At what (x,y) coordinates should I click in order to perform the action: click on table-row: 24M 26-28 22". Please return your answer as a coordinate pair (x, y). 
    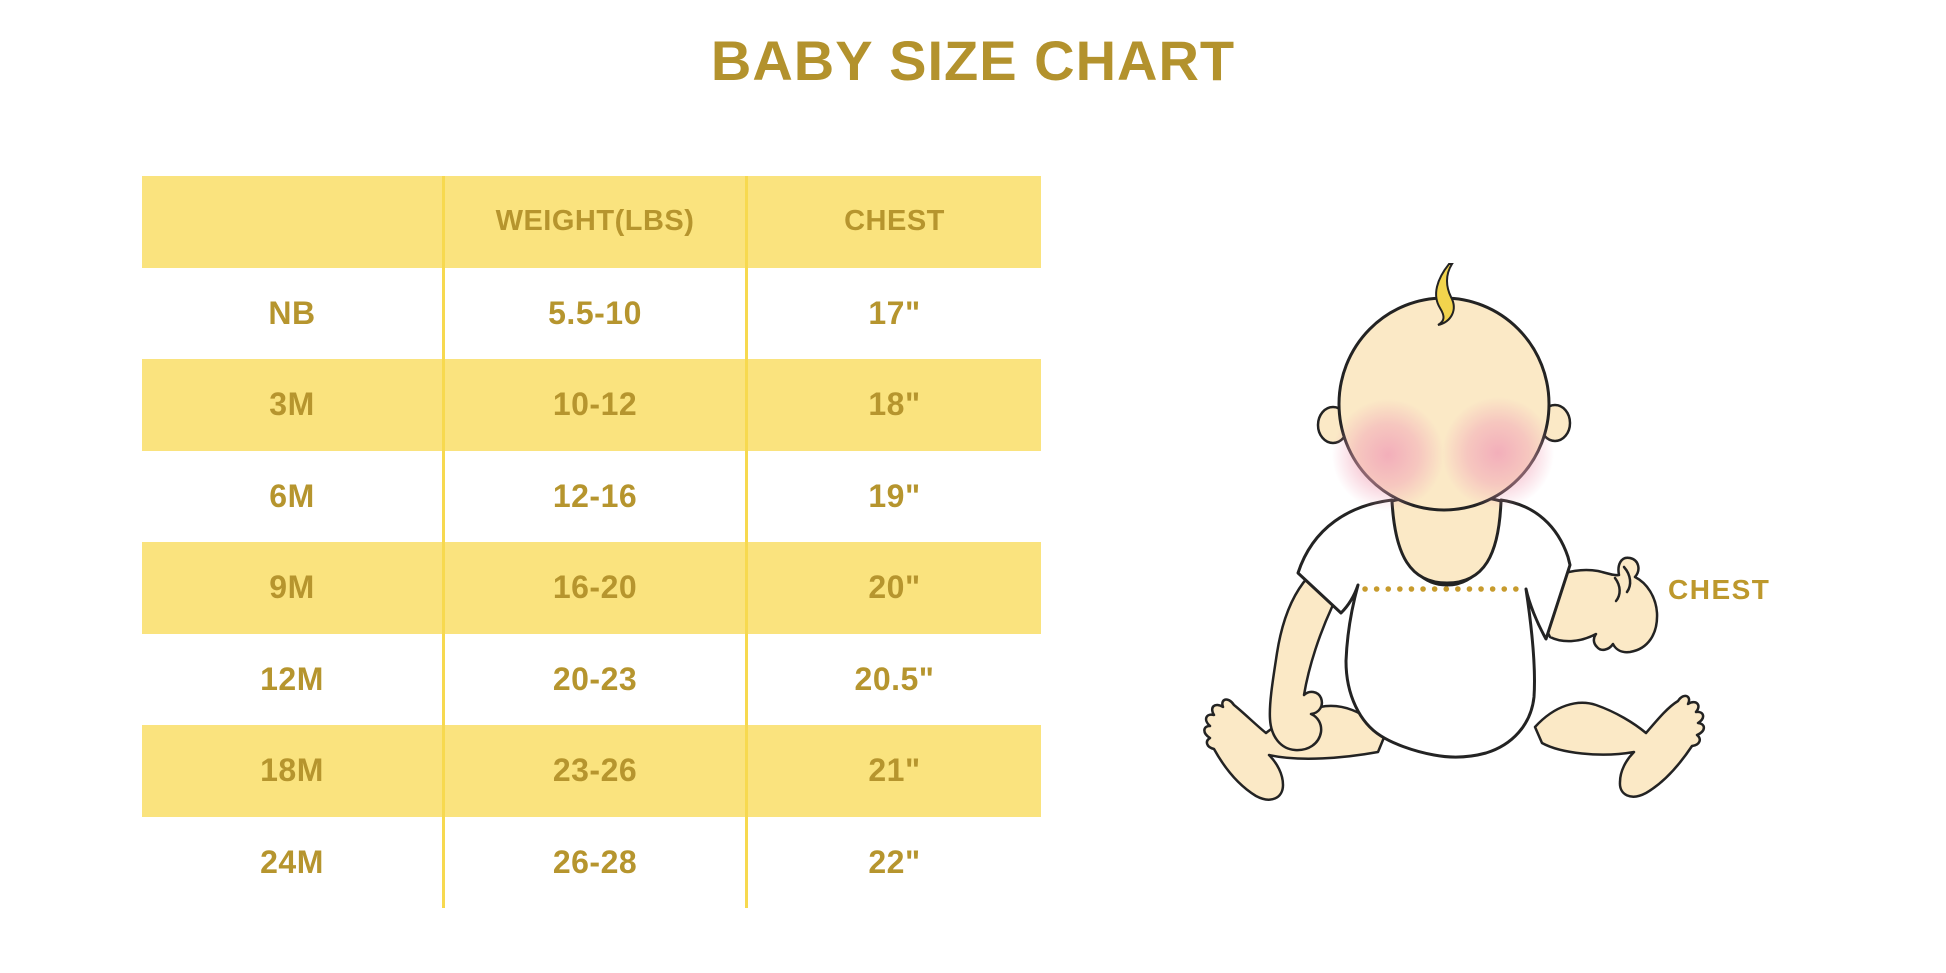
    Looking at the image, I should click on (591, 862).